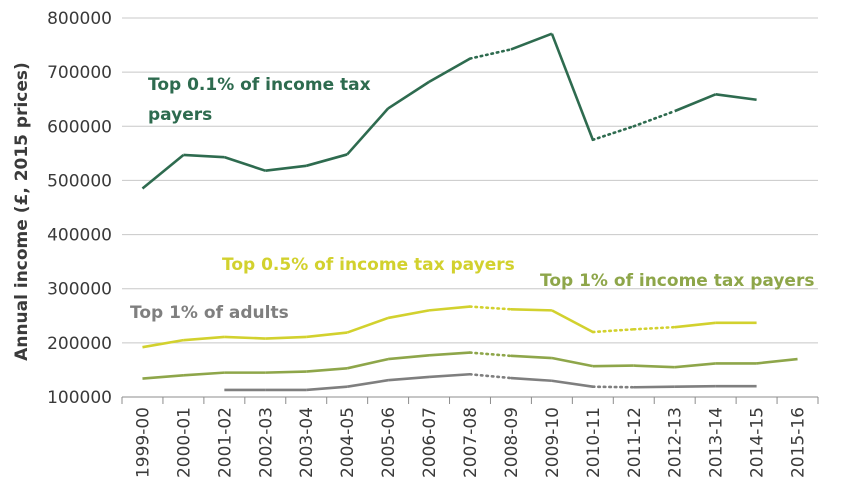  I want to click on x-tick-label: 2000-01, so click(184, 442).